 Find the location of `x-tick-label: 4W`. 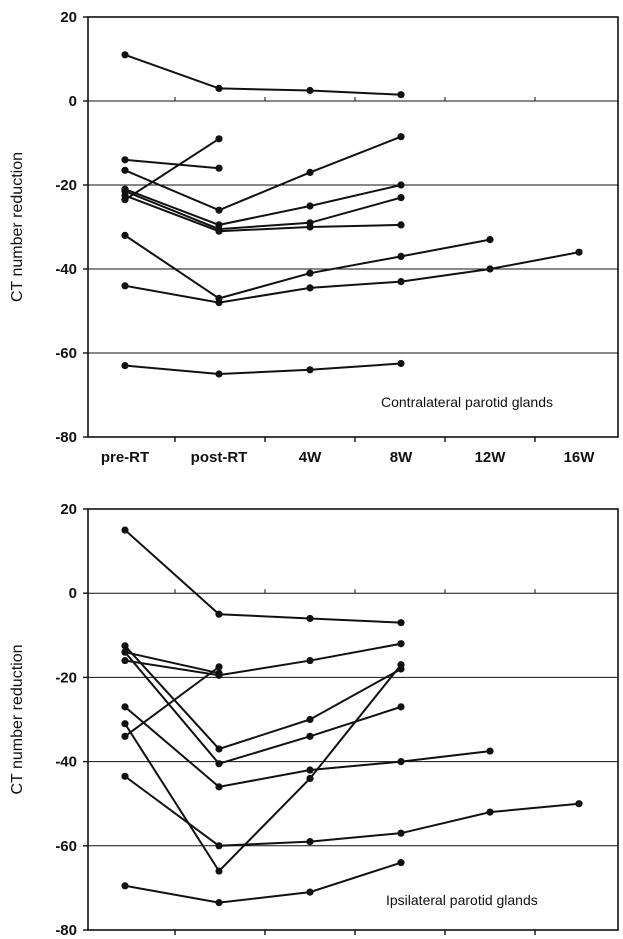

x-tick-label: 4W is located at coordinates (310, 457).